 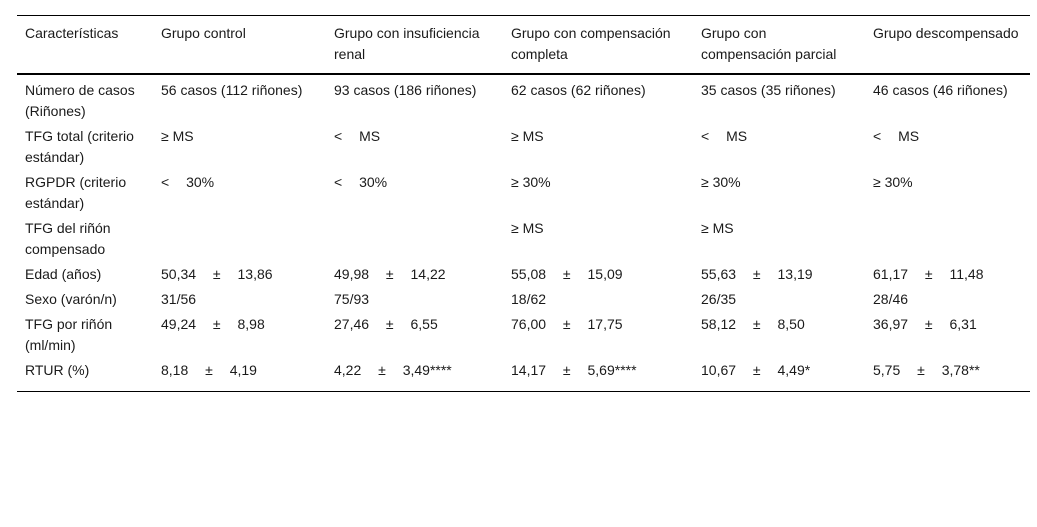 I want to click on table-cell: 35 casos (35 riñones), so click(x=768, y=90).